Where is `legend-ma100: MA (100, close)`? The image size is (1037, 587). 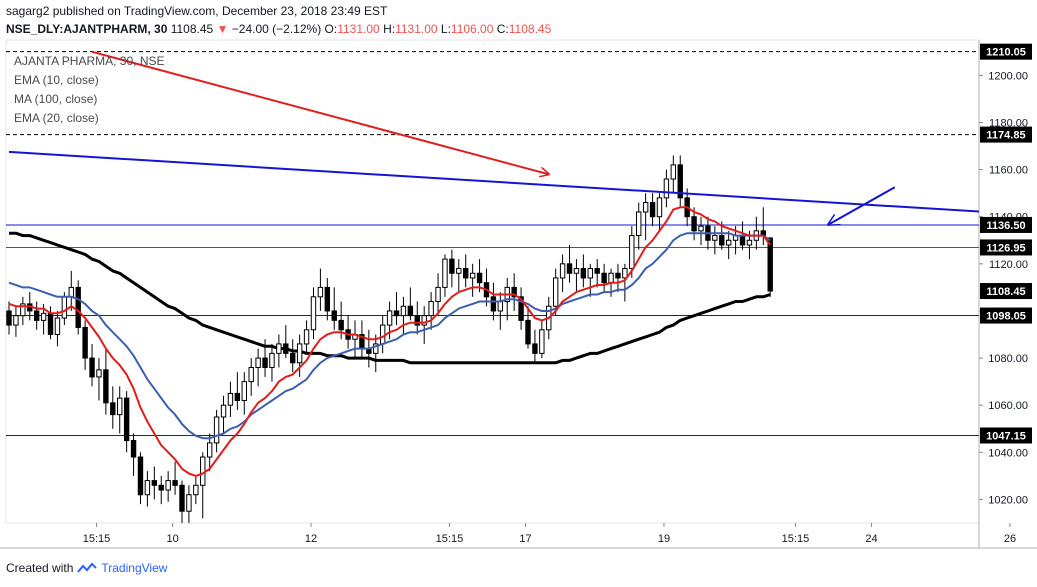 legend-ma100: MA (100, close) is located at coordinates (56, 99).